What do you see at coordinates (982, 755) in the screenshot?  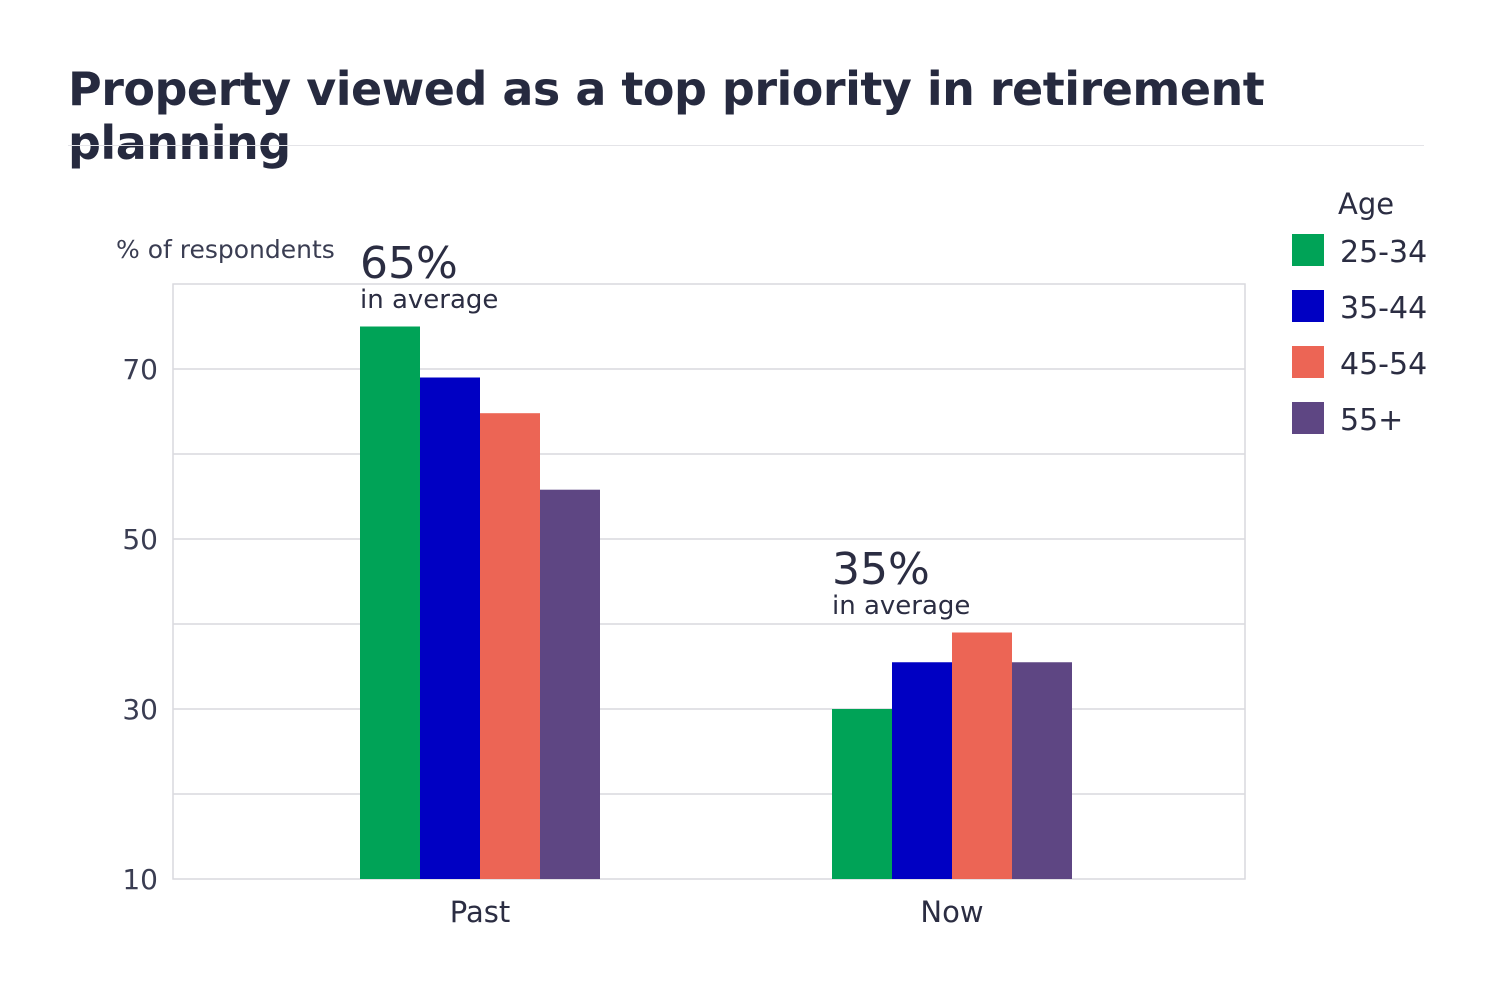 I see `bar-45-54-now` at bounding box center [982, 755].